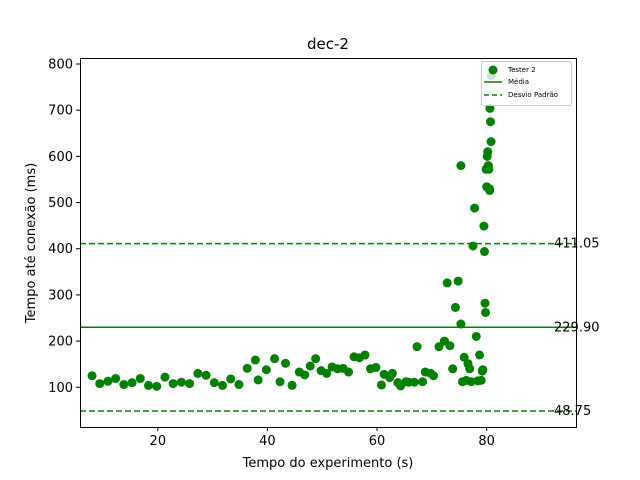  I want to click on x-axis-ticks: 20 40 60 80, so click(322, 438).